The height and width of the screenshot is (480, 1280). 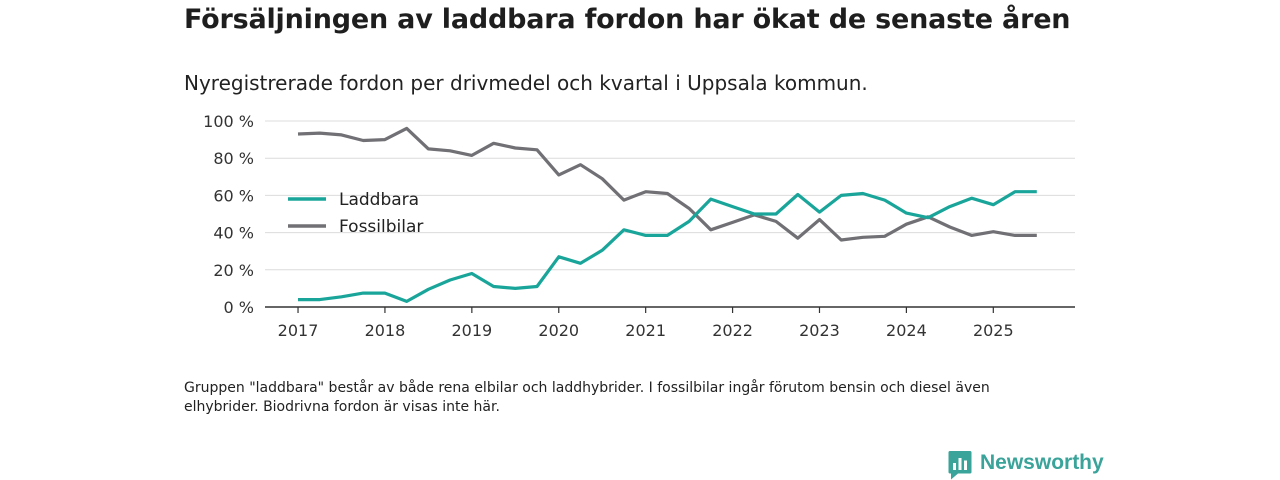 I want to click on x-tick-label: 2020, so click(x=558, y=330).